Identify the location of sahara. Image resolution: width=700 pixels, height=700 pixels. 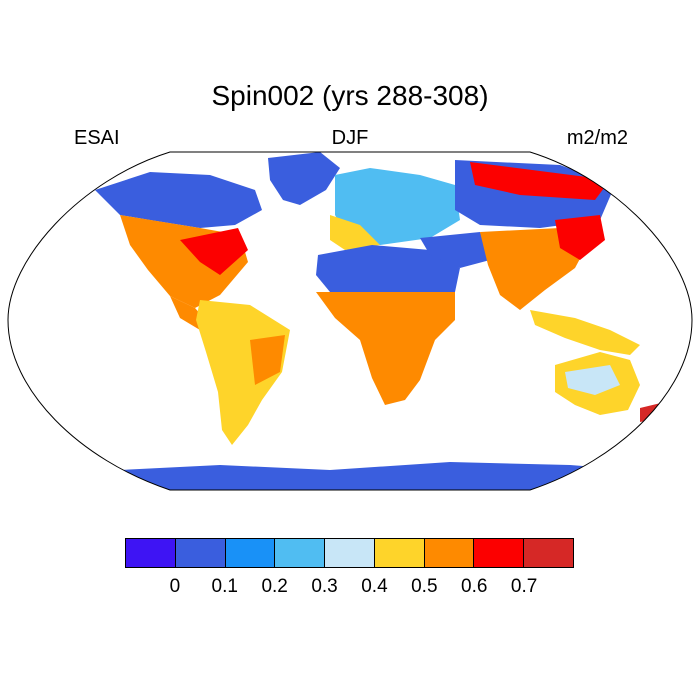
(388, 270).